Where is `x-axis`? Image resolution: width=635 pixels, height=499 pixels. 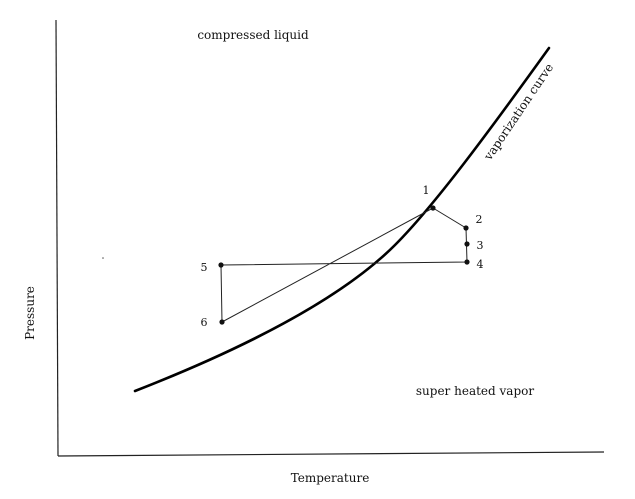 x-axis is located at coordinates (331, 454).